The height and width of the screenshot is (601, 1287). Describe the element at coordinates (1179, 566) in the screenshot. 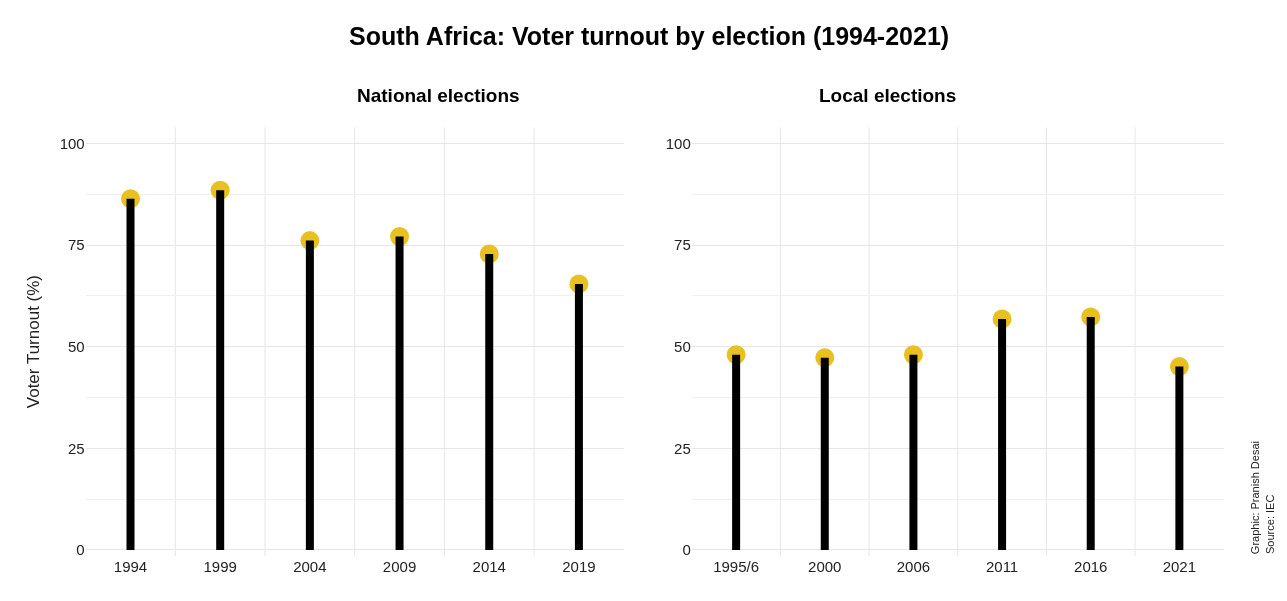

I see `x-tick-label: 2021` at that location.